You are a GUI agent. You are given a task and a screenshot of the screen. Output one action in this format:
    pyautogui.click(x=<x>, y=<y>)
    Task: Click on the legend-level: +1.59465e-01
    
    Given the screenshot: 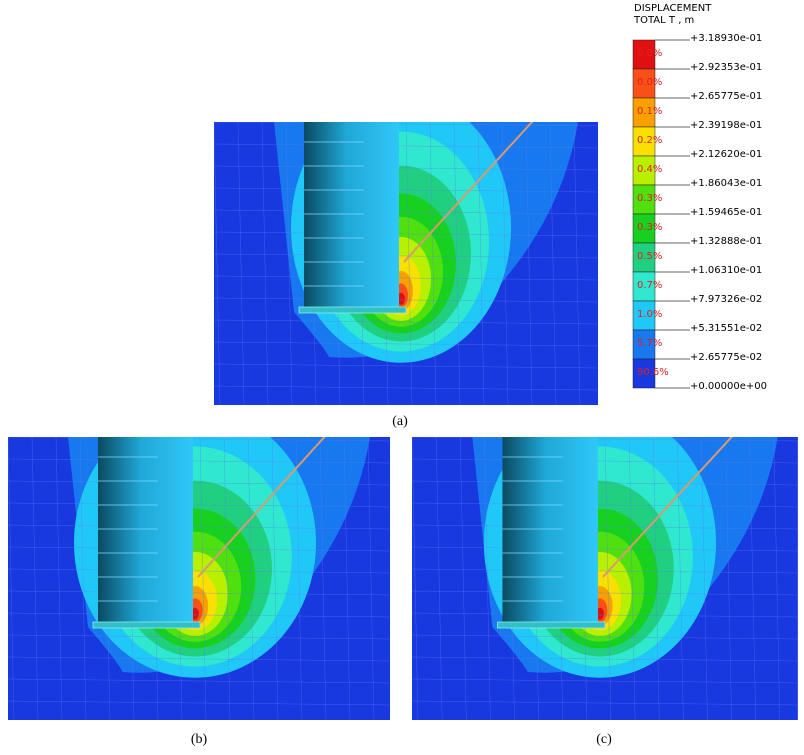 What is the action you would take?
    pyautogui.click(x=726, y=212)
    